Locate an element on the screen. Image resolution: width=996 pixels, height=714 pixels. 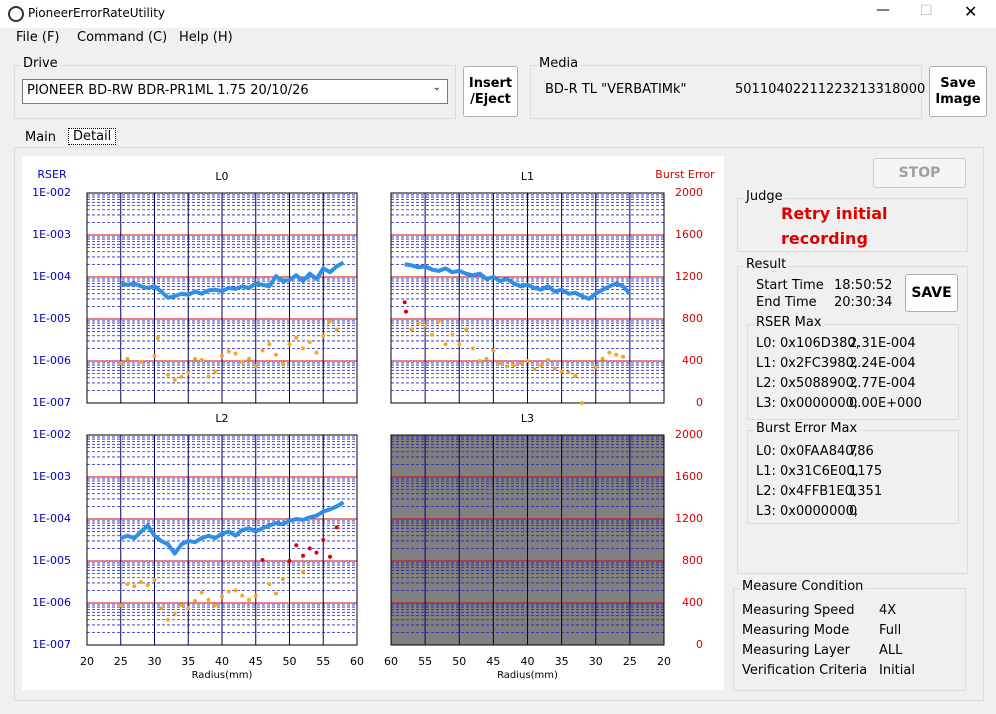
x-tick-label: 35 is located at coordinates (188, 661).